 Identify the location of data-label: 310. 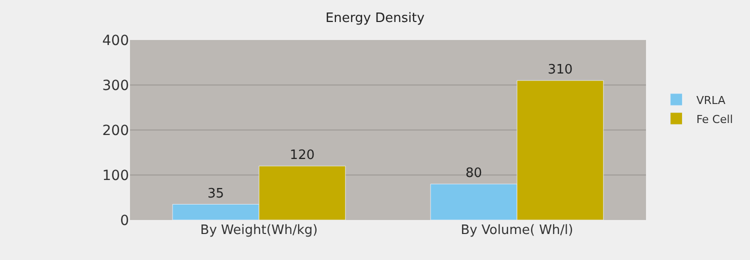
(560, 70).